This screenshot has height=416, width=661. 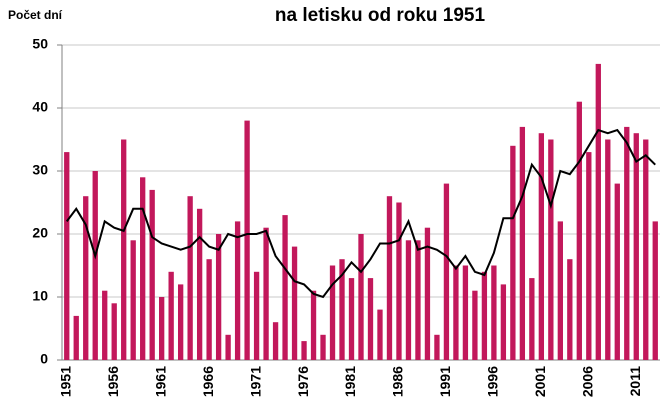 I want to click on x-tick-label: 2011, so click(x=635, y=381).